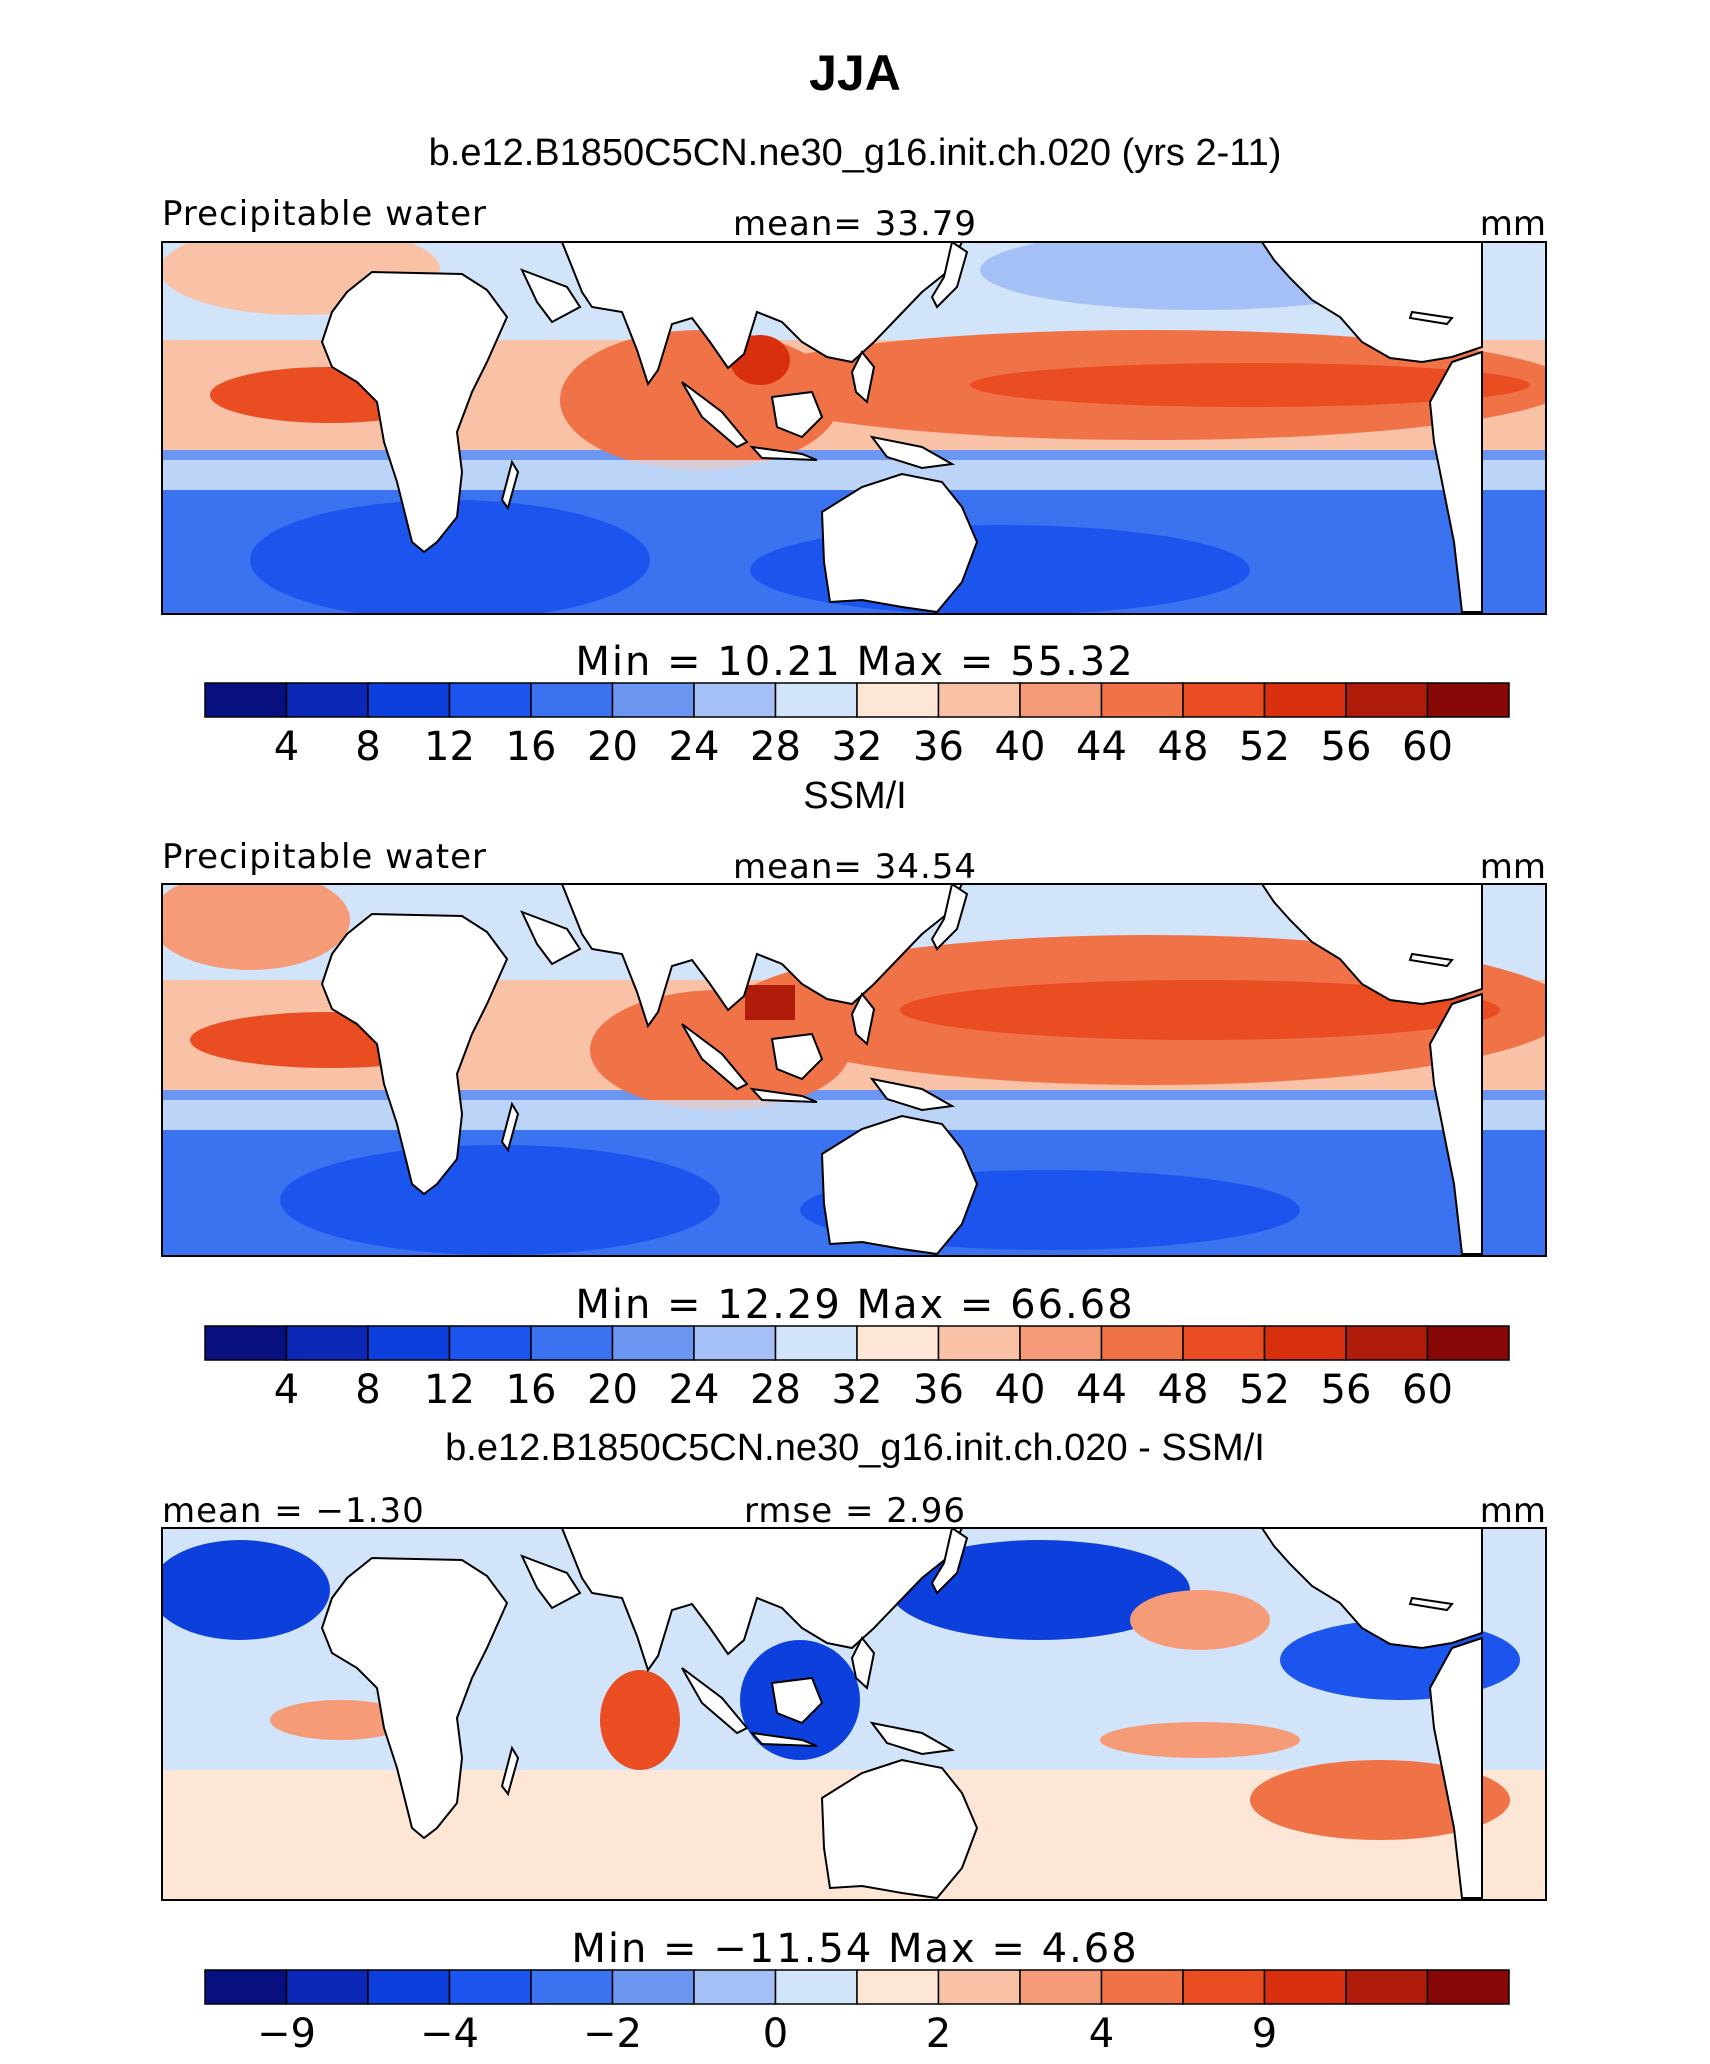 Image resolution: width=1710 pixels, height=2064 pixels. Describe the element at coordinates (340, 1720) in the screenshot. I see `field-pos-atl` at that location.